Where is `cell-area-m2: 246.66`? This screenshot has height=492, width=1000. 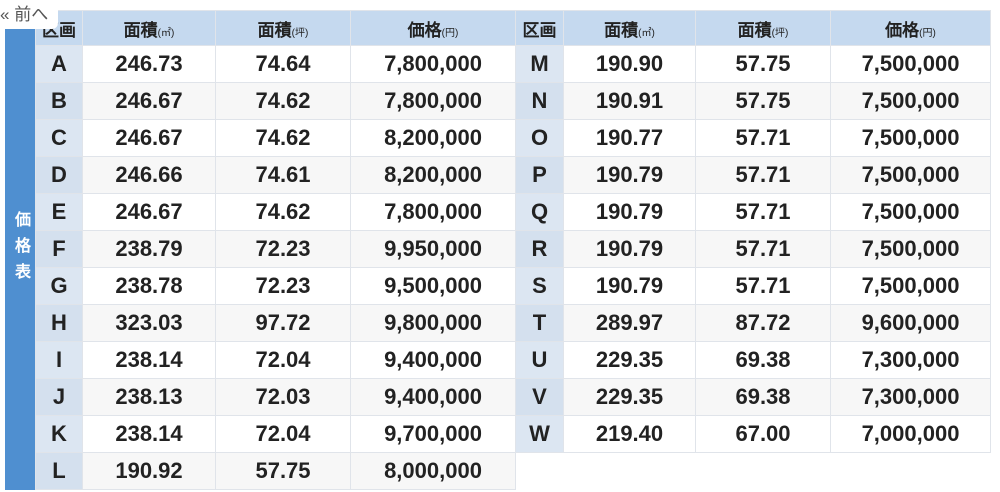
cell-area-m2: 246.66 is located at coordinates (149, 175).